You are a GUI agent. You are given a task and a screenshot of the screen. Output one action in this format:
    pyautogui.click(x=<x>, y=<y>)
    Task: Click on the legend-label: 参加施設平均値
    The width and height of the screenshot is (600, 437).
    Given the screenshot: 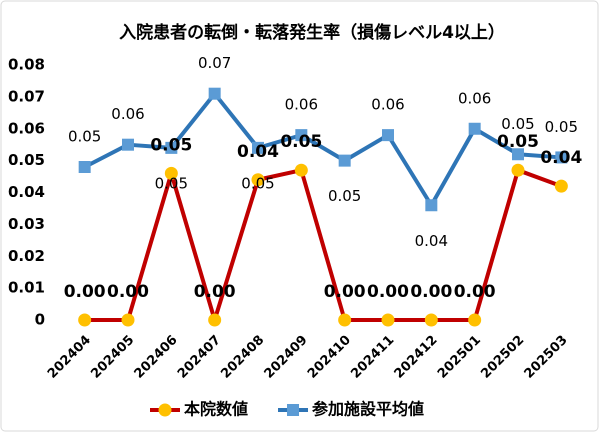 What is the action you would take?
    pyautogui.click(x=368, y=409)
    